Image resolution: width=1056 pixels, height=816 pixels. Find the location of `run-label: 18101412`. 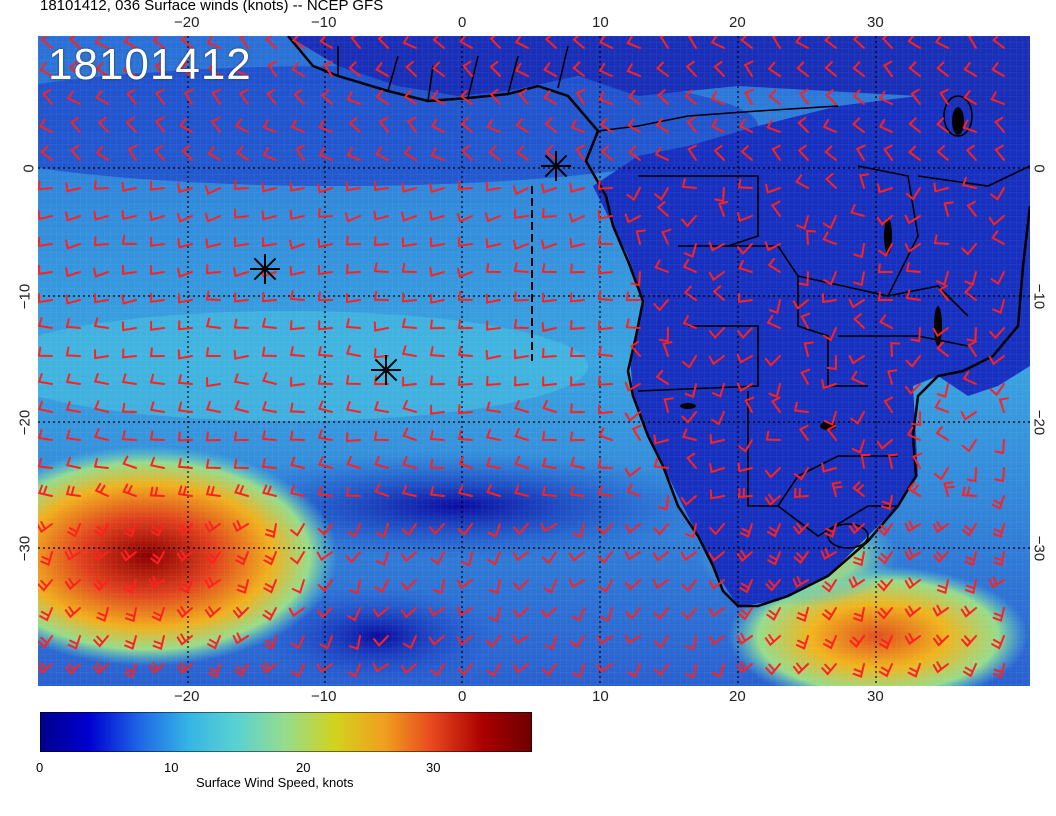

run-label: 18101412 is located at coordinates (150, 64).